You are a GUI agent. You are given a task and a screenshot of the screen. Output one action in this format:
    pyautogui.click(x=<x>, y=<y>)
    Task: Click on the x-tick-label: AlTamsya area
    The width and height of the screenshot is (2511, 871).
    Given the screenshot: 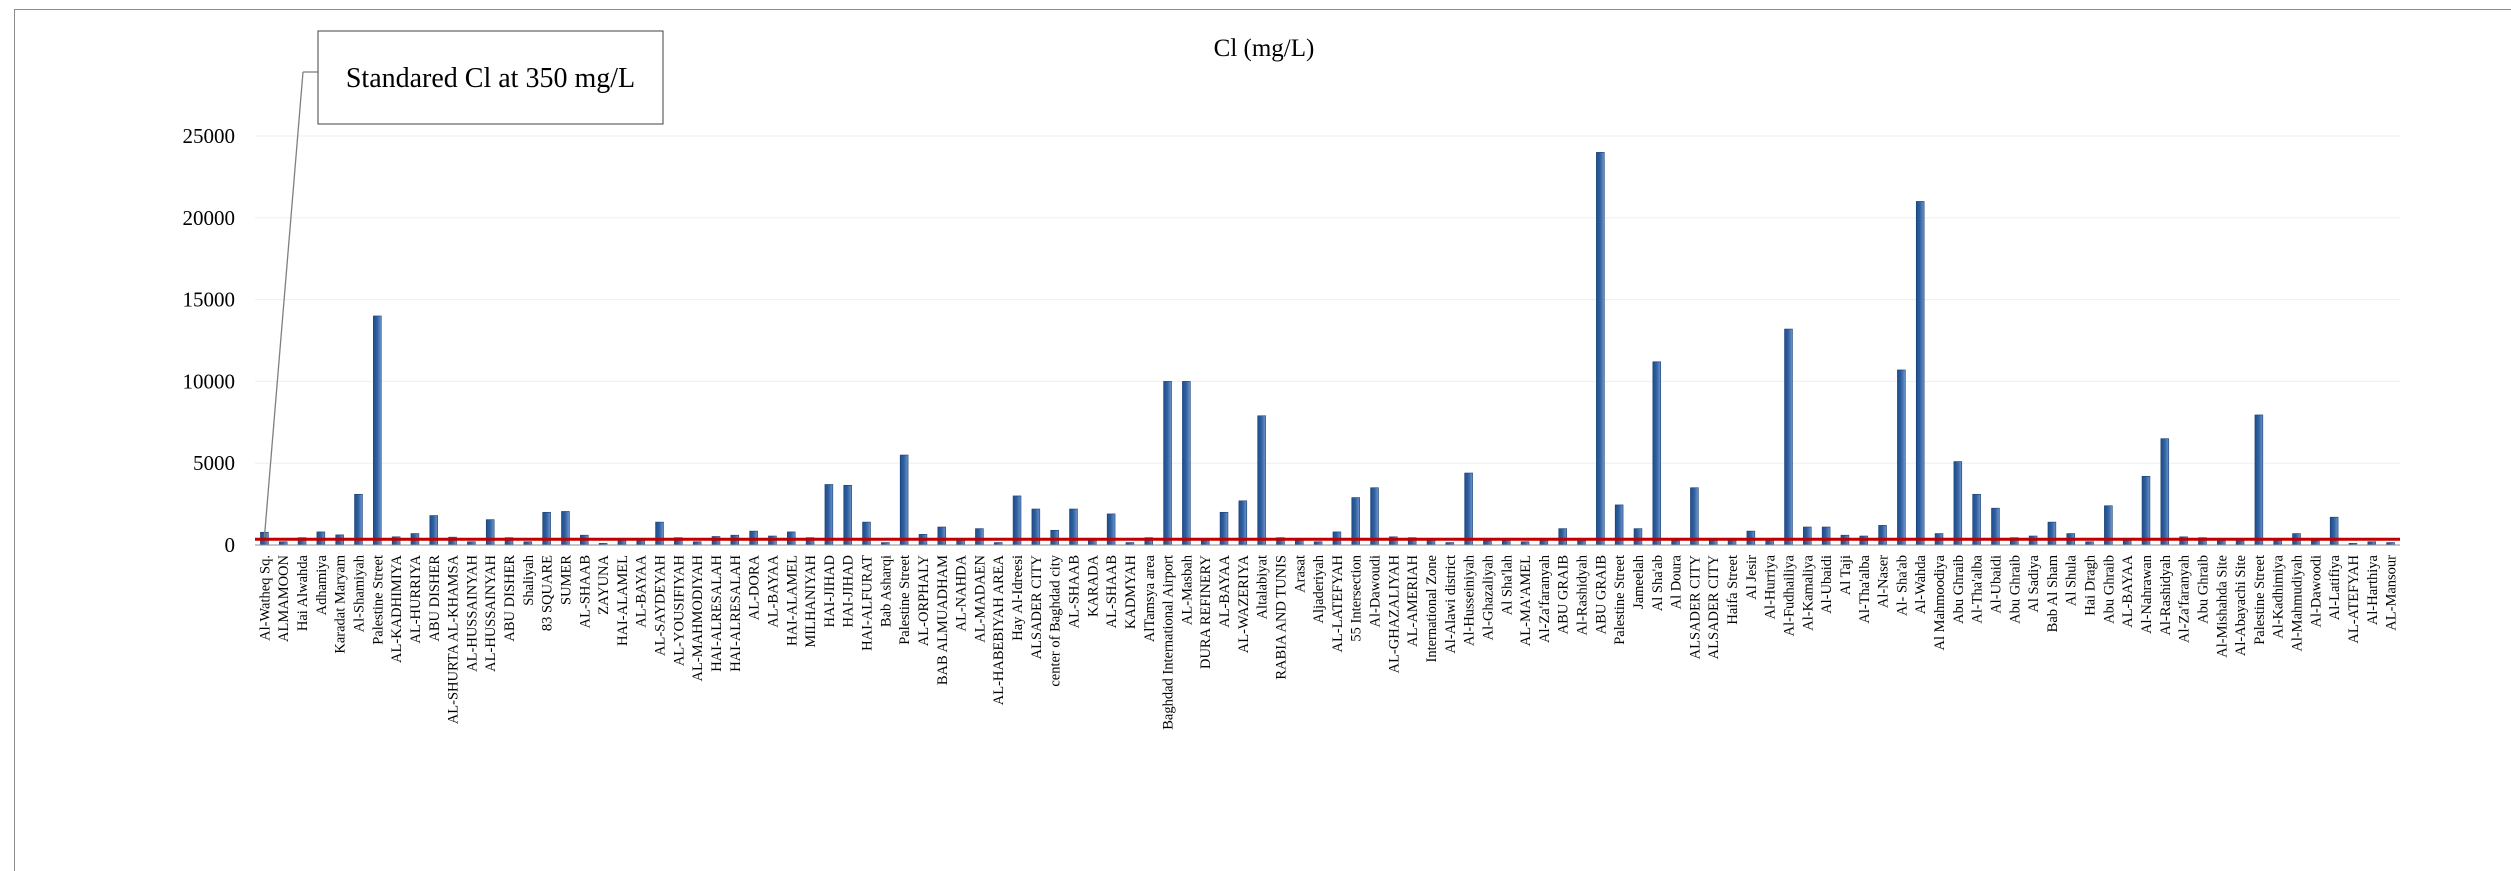 What is the action you would take?
    pyautogui.click(x=1150, y=598)
    